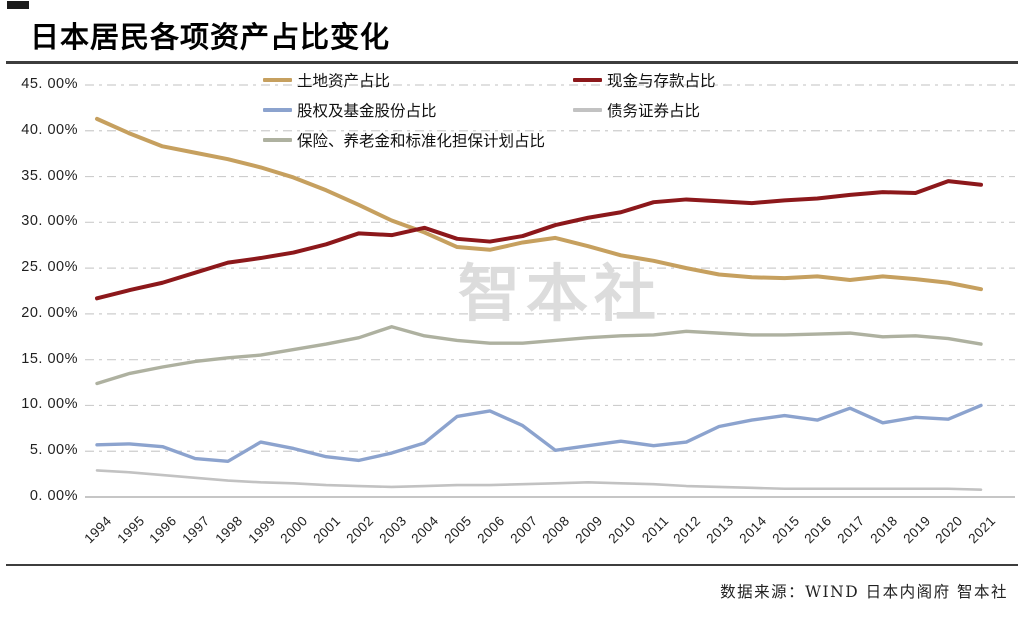 This screenshot has width=1024, height=624. I want to click on legend-item-2: 股权及基金股份占比, so click(350, 110).